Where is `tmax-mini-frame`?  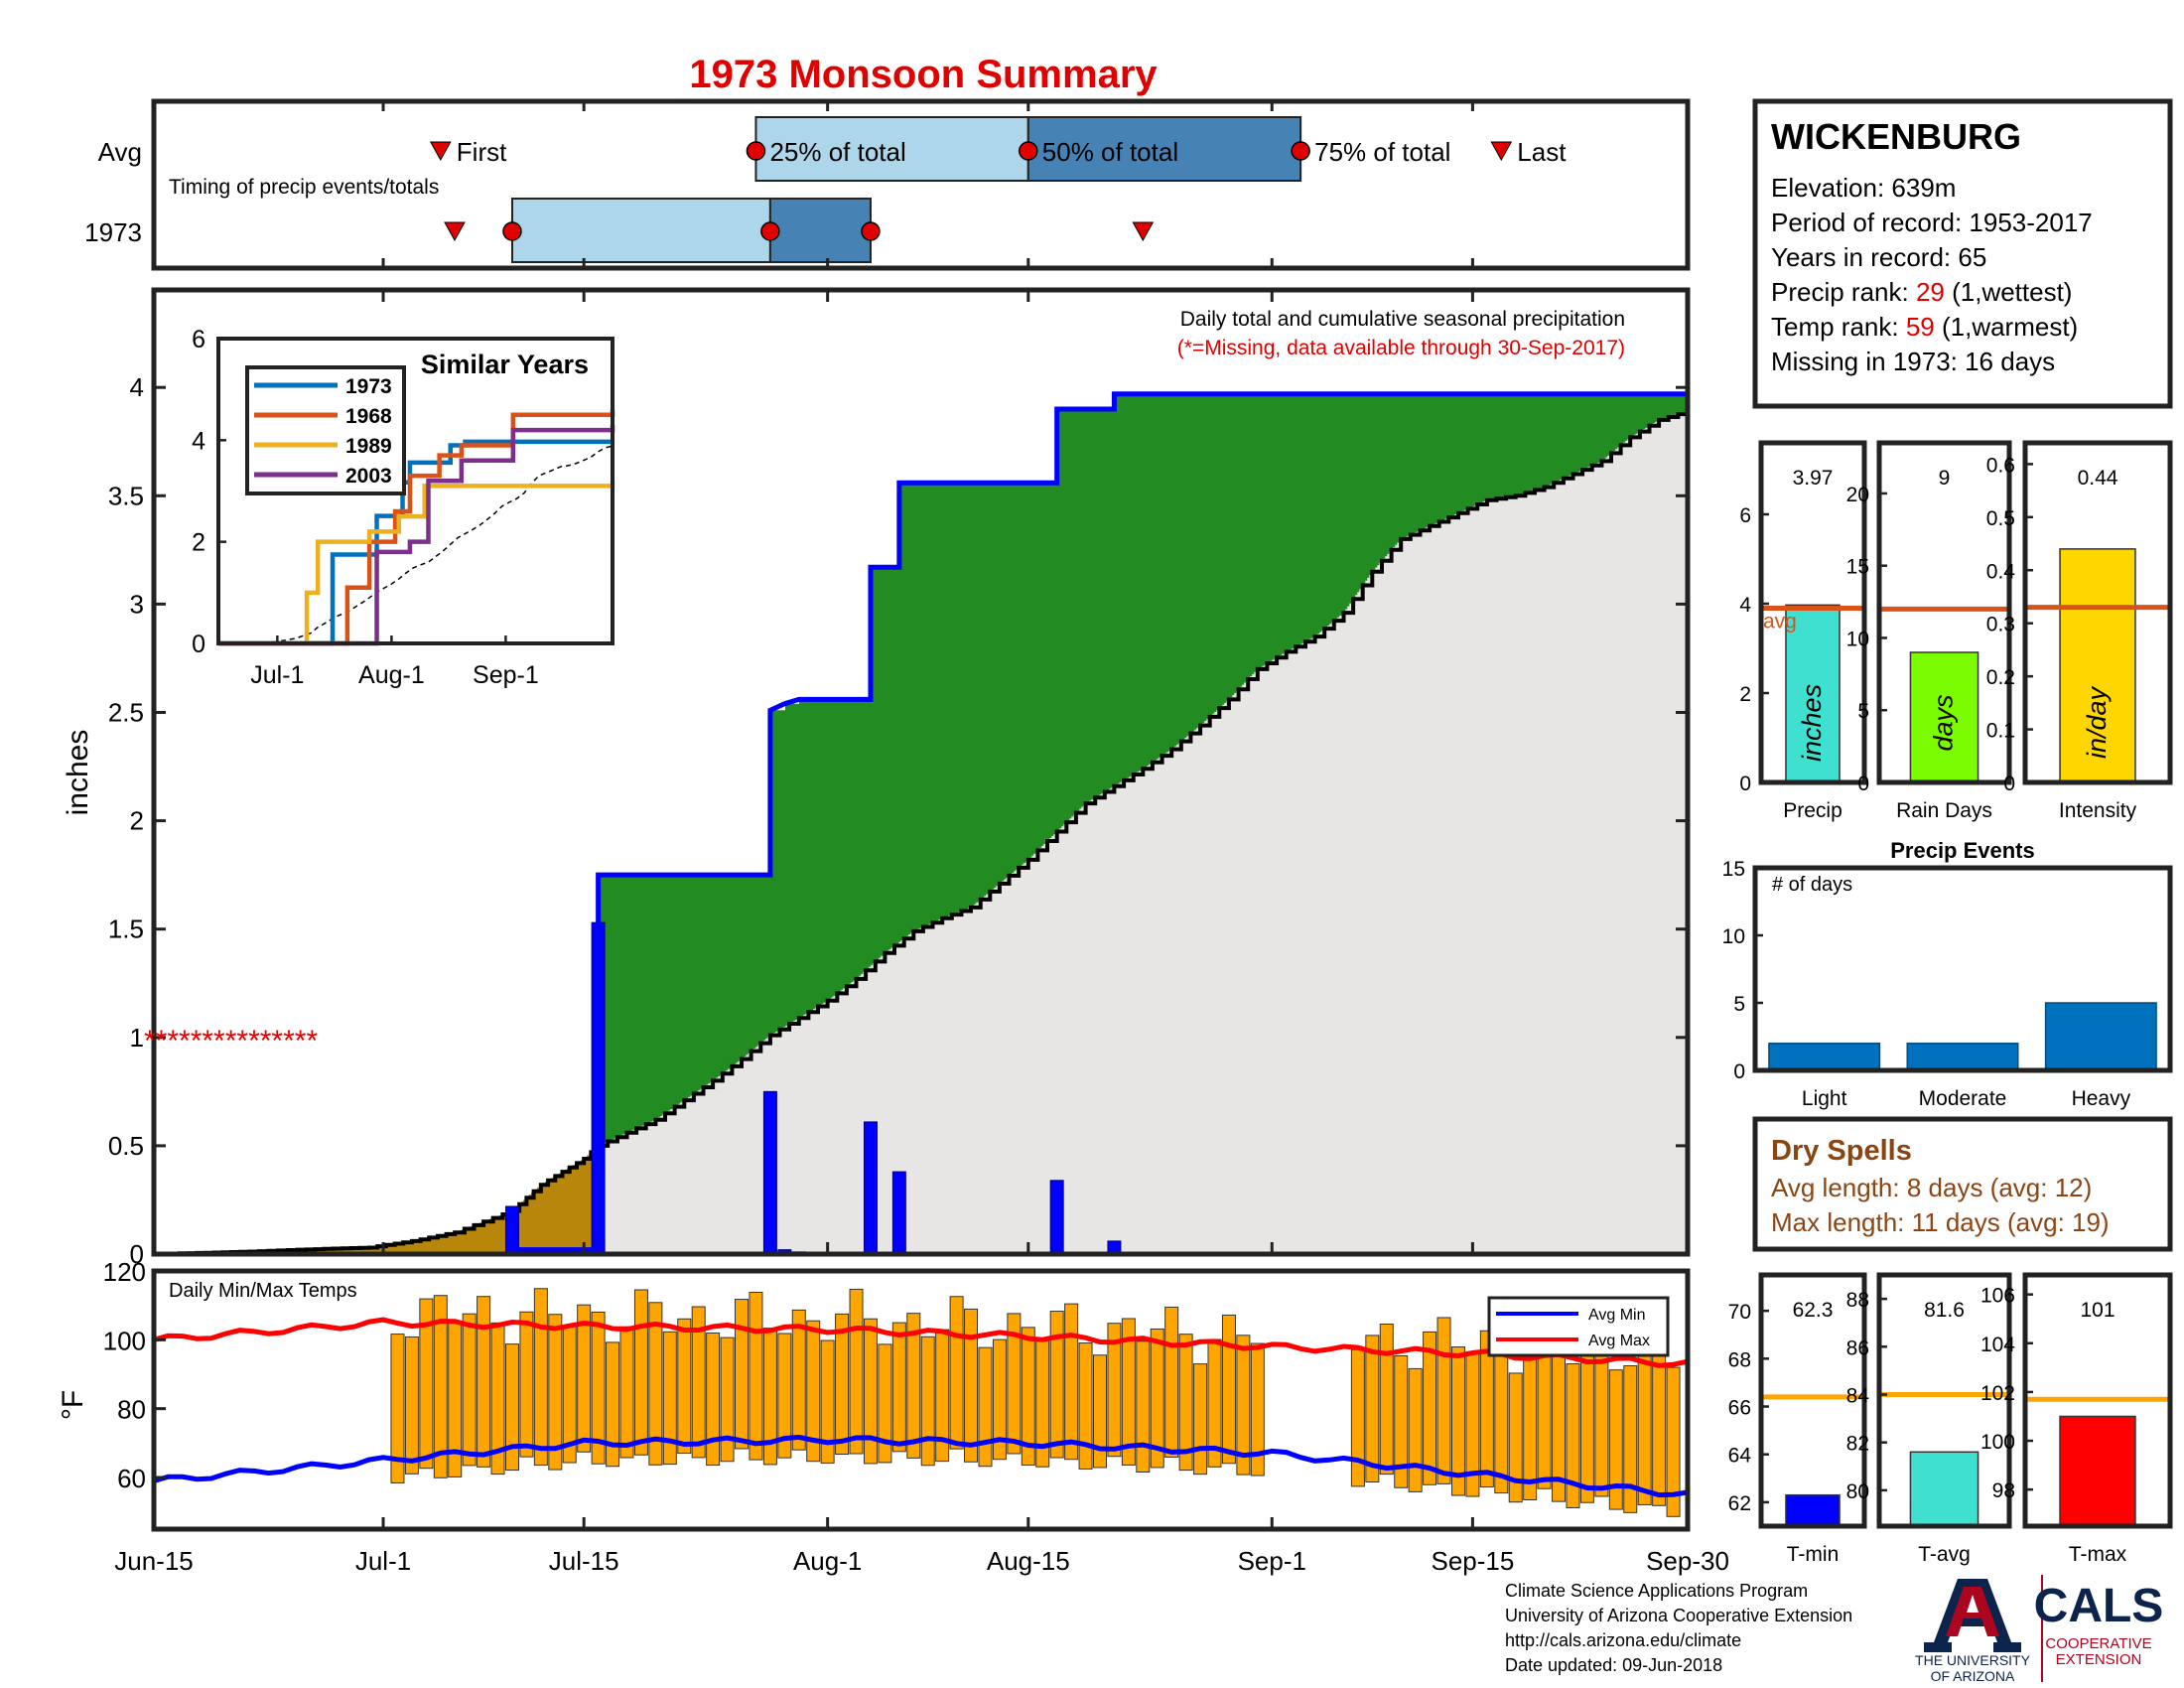 tmax-mini-frame is located at coordinates (2097, 1400).